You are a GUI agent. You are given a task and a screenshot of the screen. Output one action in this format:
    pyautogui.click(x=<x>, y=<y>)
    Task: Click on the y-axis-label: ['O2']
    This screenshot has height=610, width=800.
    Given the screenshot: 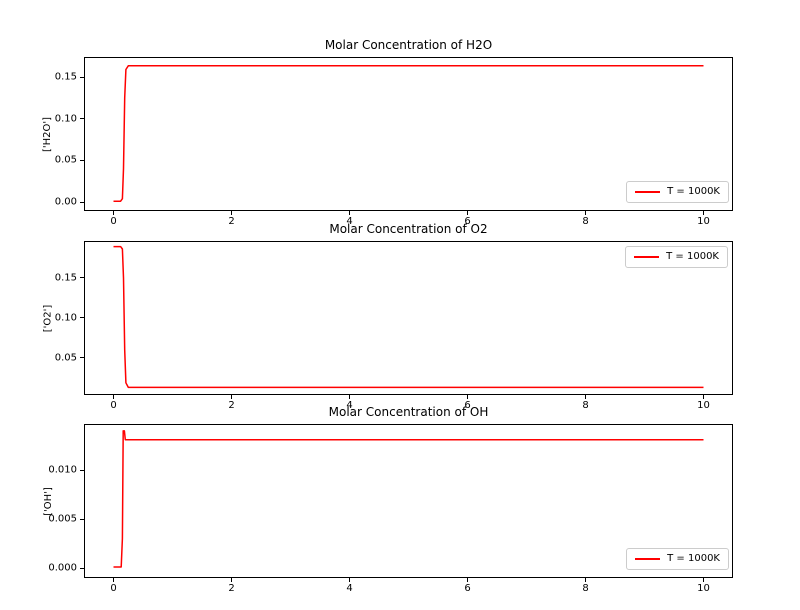 What is the action you would take?
    pyautogui.click(x=48, y=318)
    